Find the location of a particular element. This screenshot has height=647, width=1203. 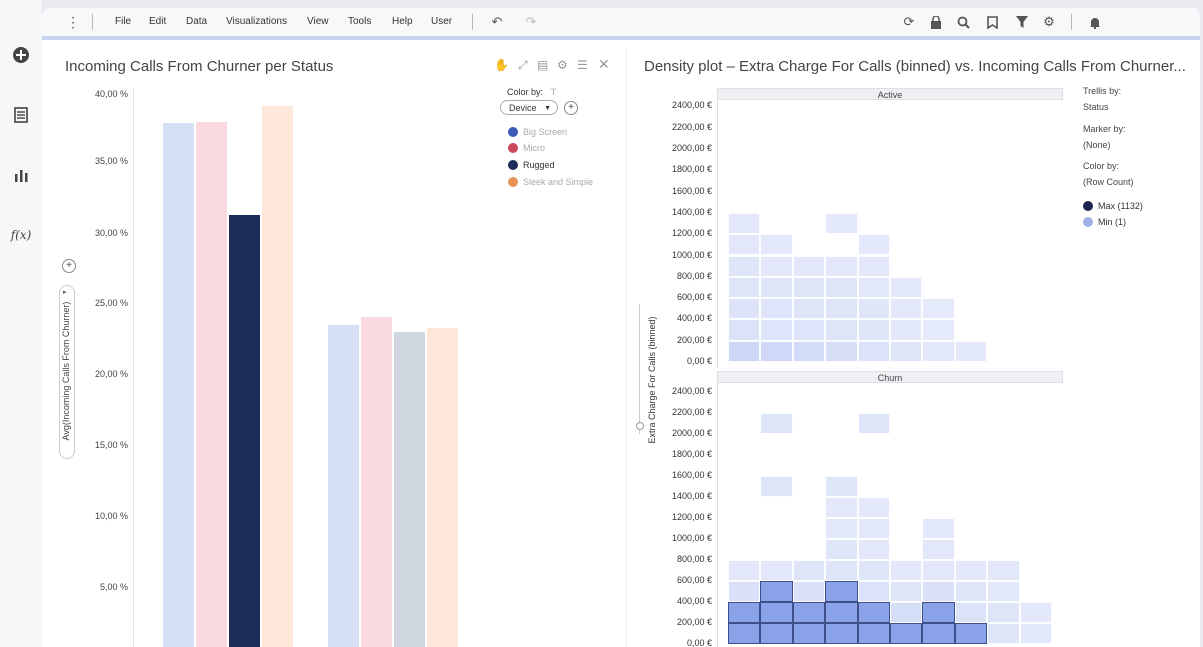

bar-big-screen-churn is located at coordinates (343, 486).